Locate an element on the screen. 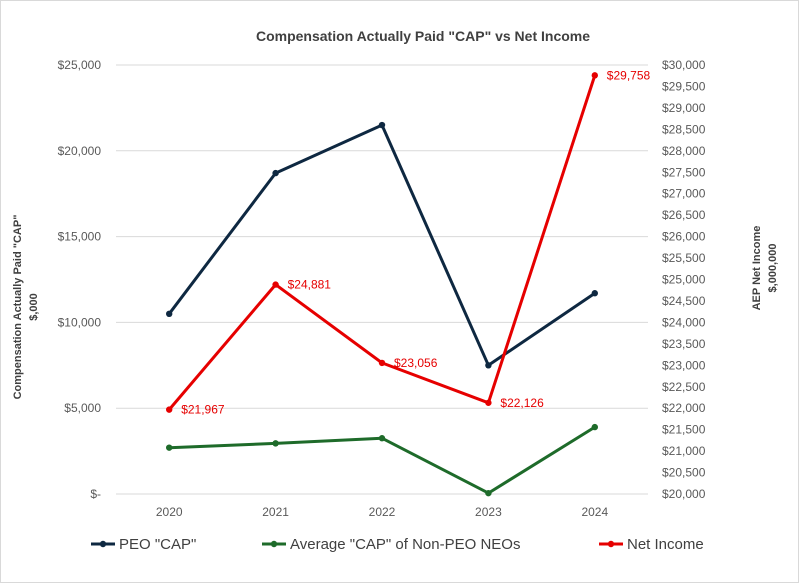  right-tick-label: $23,000 is located at coordinates (684, 365).